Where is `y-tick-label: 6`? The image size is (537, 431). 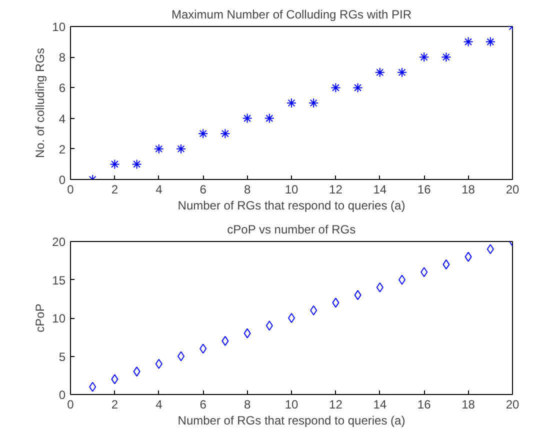 y-tick-label: 6 is located at coordinates (62, 88).